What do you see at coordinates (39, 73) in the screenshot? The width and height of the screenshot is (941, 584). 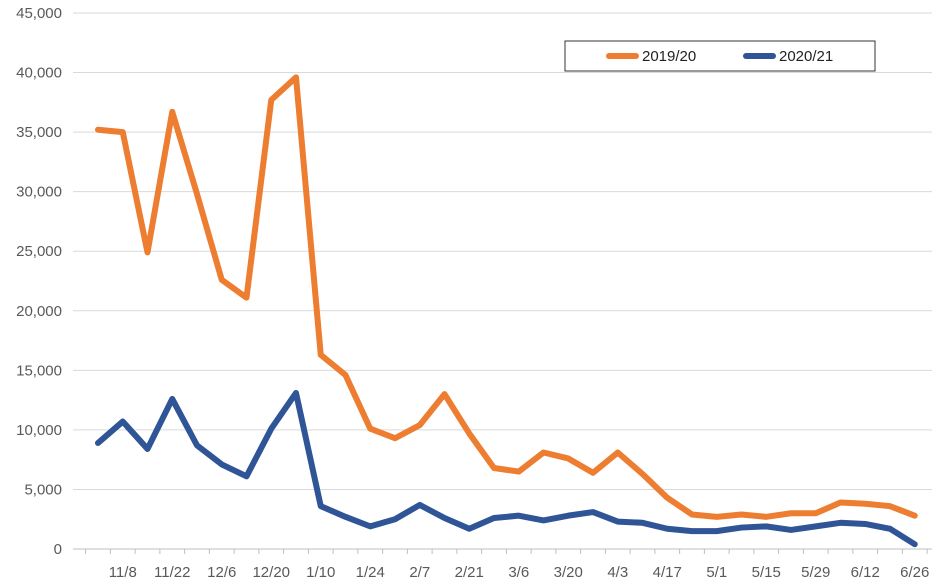 I see `y-tick-label: 40,000` at bounding box center [39, 73].